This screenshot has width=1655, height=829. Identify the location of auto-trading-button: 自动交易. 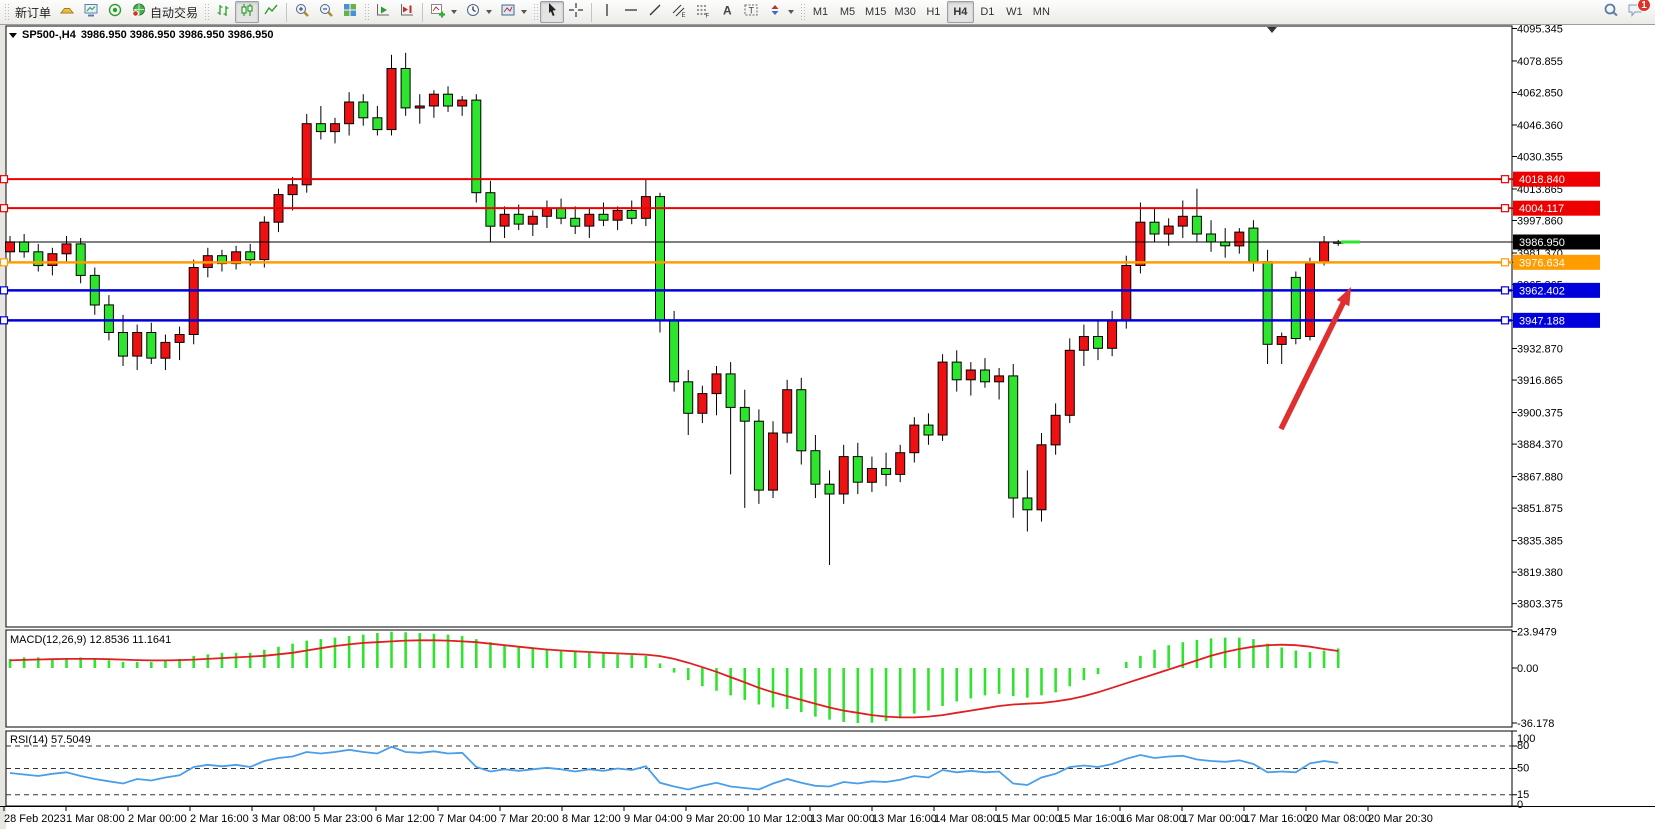
(164, 12).